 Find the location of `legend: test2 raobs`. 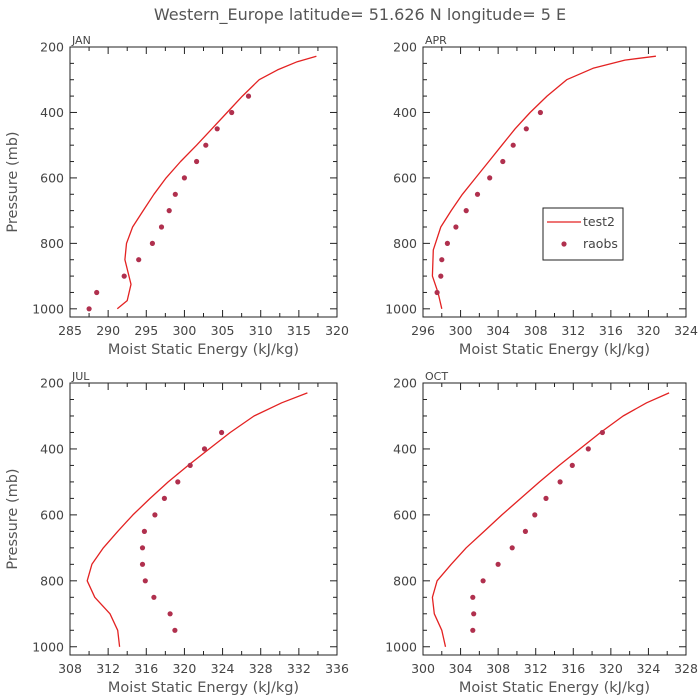

legend: test2 raobs is located at coordinates (583, 234).